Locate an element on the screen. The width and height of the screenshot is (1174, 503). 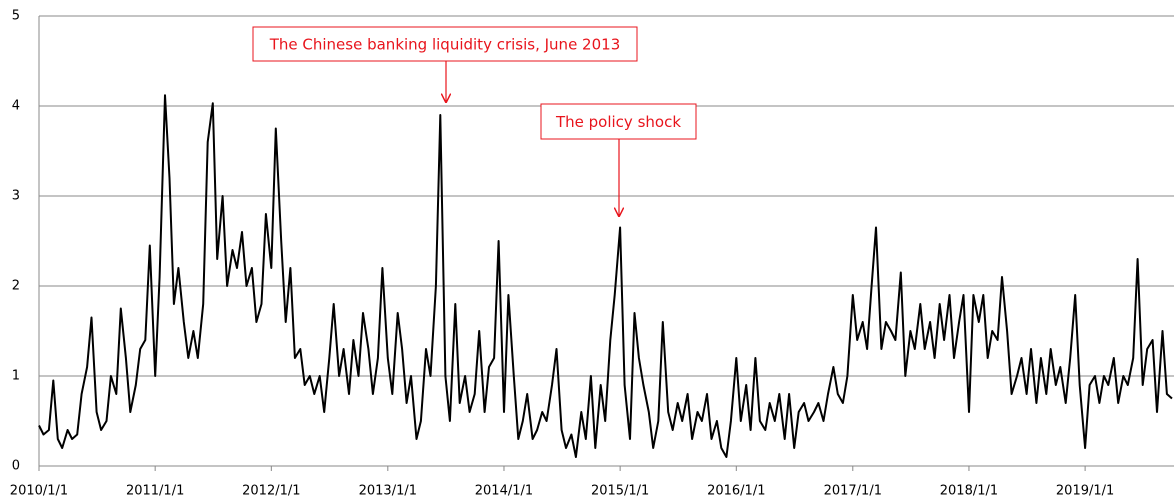
x-tick-label: 2014/1/1 is located at coordinates (504, 491).